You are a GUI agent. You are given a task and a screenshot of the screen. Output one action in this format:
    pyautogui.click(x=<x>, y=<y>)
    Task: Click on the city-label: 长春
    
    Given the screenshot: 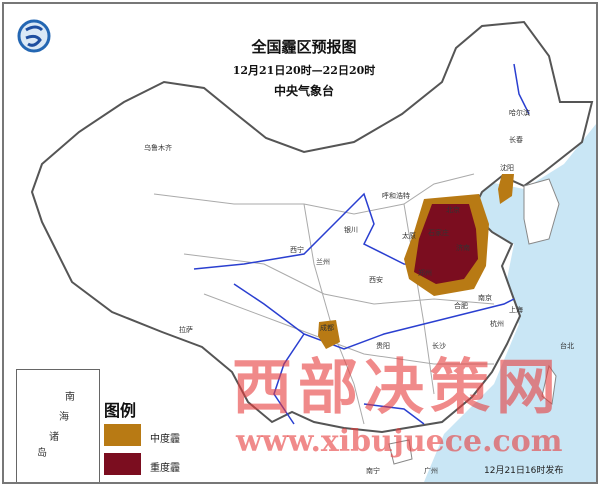 What is the action you would take?
    pyautogui.click(x=516, y=140)
    